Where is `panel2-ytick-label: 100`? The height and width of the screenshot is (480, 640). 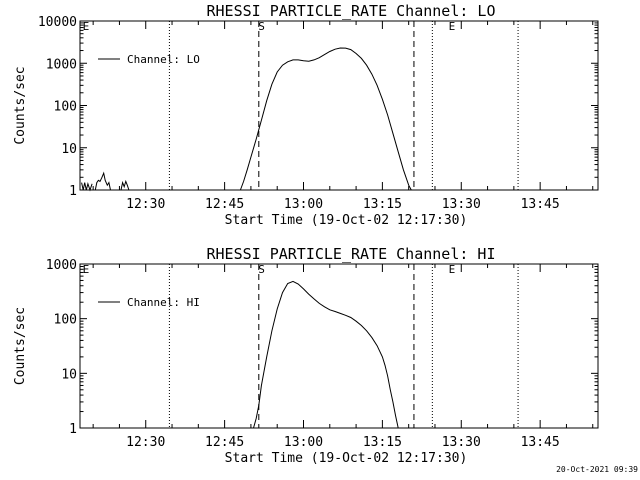 panel2-ytick-label: 100 is located at coordinates (65, 320).